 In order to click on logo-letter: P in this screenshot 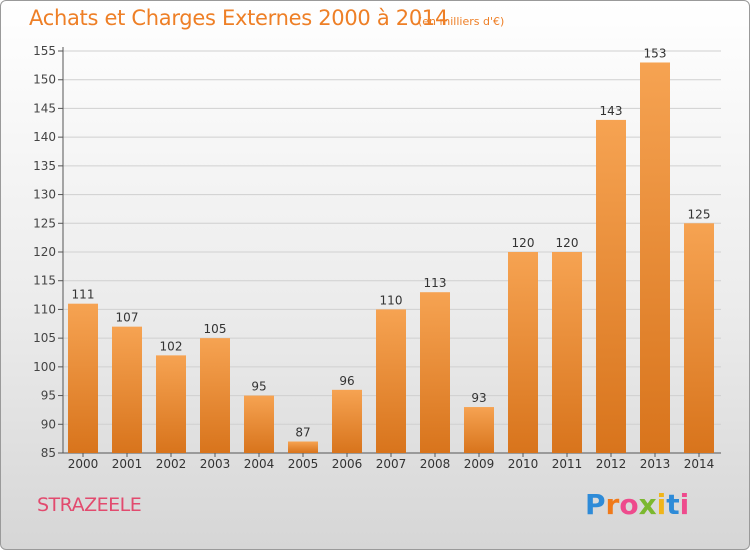, I will do `click(595, 504)`.